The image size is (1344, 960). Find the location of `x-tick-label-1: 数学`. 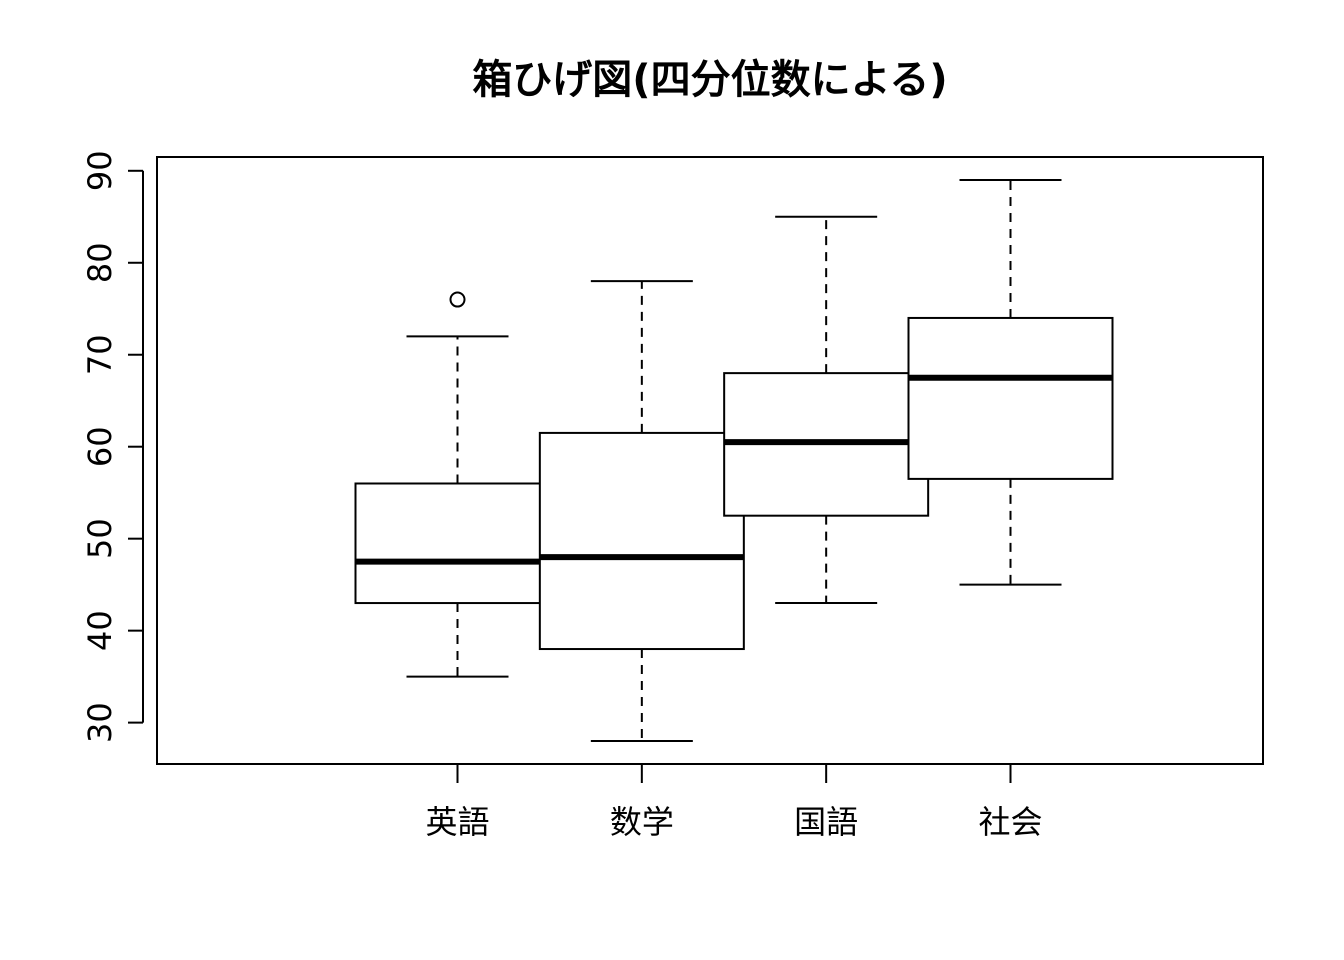

x-tick-label-1: 数学 is located at coordinates (642, 822).